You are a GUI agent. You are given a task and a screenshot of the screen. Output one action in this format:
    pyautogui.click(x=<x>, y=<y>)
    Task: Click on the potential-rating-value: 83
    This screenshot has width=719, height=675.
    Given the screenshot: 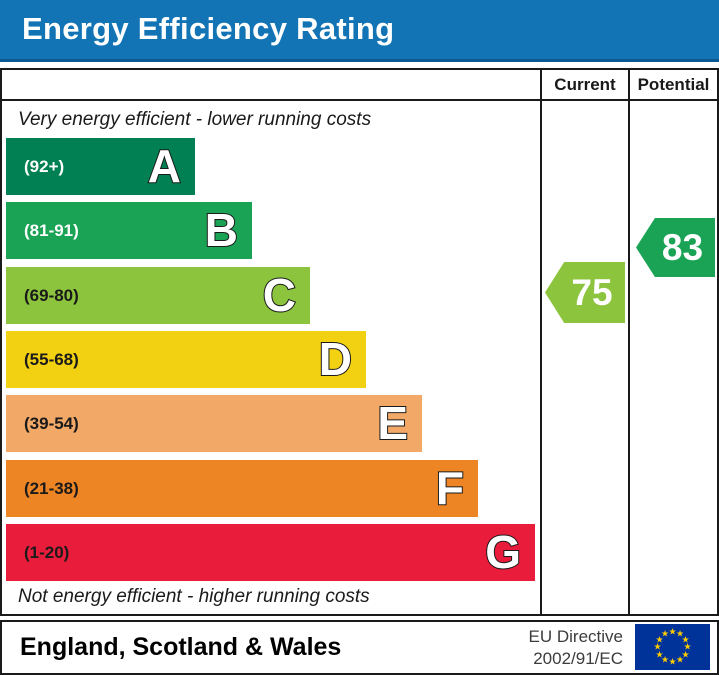 What is the action you would take?
    pyautogui.click(x=682, y=247)
    